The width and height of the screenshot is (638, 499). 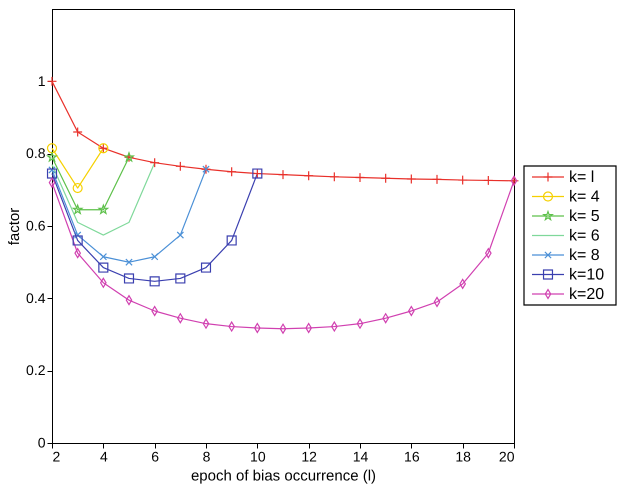 What do you see at coordinates (36, 153) in the screenshot?
I see `y-tick-label: 0.8` at bounding box center [36, 153].